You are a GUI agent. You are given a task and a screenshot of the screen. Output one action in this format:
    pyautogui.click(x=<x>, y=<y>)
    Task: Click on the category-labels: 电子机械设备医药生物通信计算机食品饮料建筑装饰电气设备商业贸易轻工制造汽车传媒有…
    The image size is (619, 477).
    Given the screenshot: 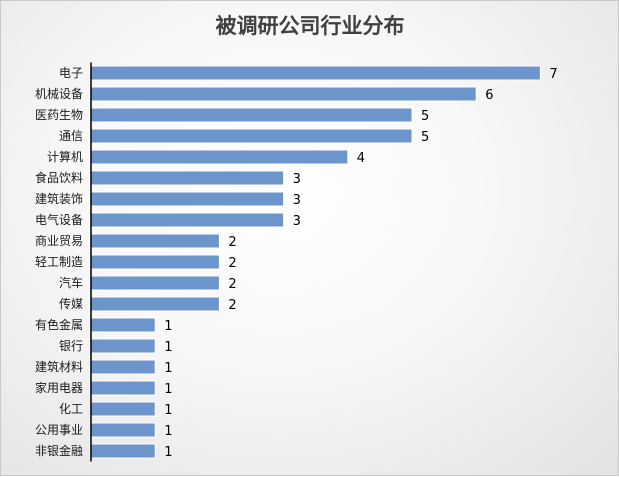 What is the action you would take?
    pyautogui.click(x=59, y=262)
    